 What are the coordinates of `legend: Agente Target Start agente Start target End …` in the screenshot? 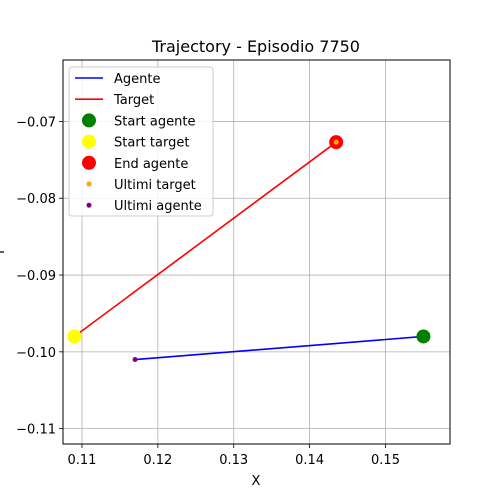 It's located at (141, 141).